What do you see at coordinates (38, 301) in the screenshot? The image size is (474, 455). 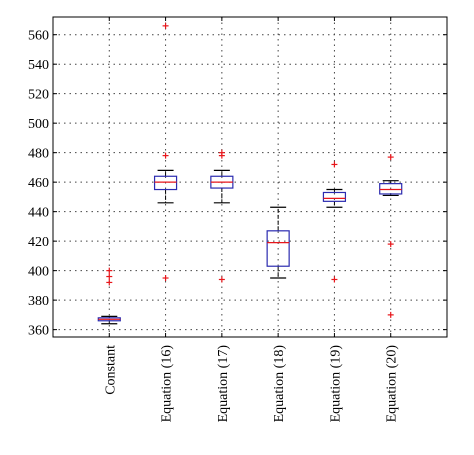 I see `y-tick-label: 380` at bounding box center [38, 301].